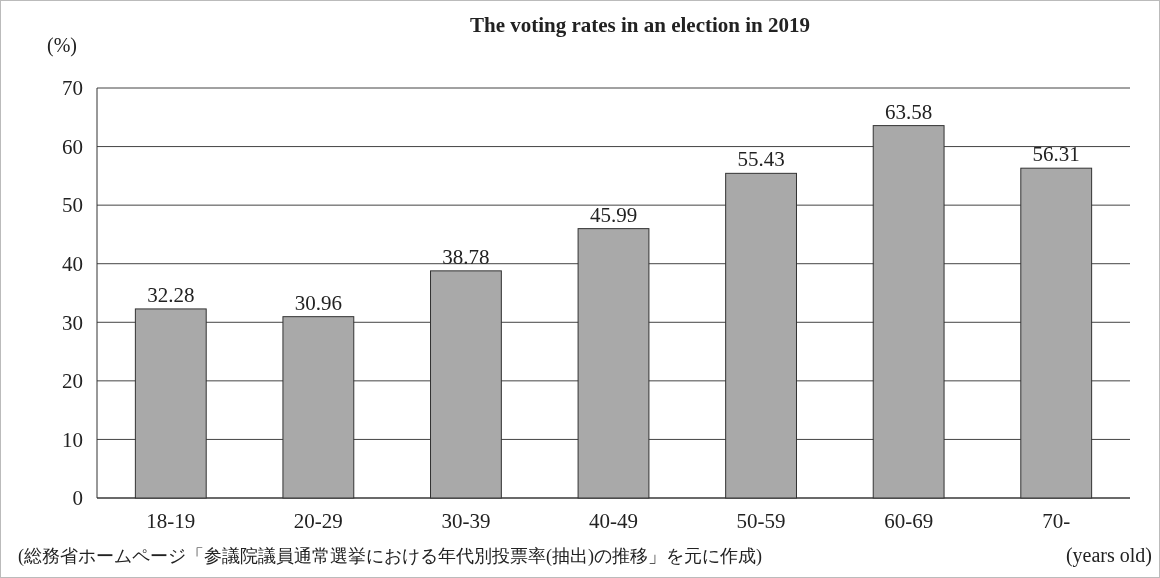 The height and width of the screenshot is (578, 1160). What do you see at coordinates (640, 25) in the screenshot?
I see `chart-title: The voting rates in an election in 2019` at bounding box center [640, 25].